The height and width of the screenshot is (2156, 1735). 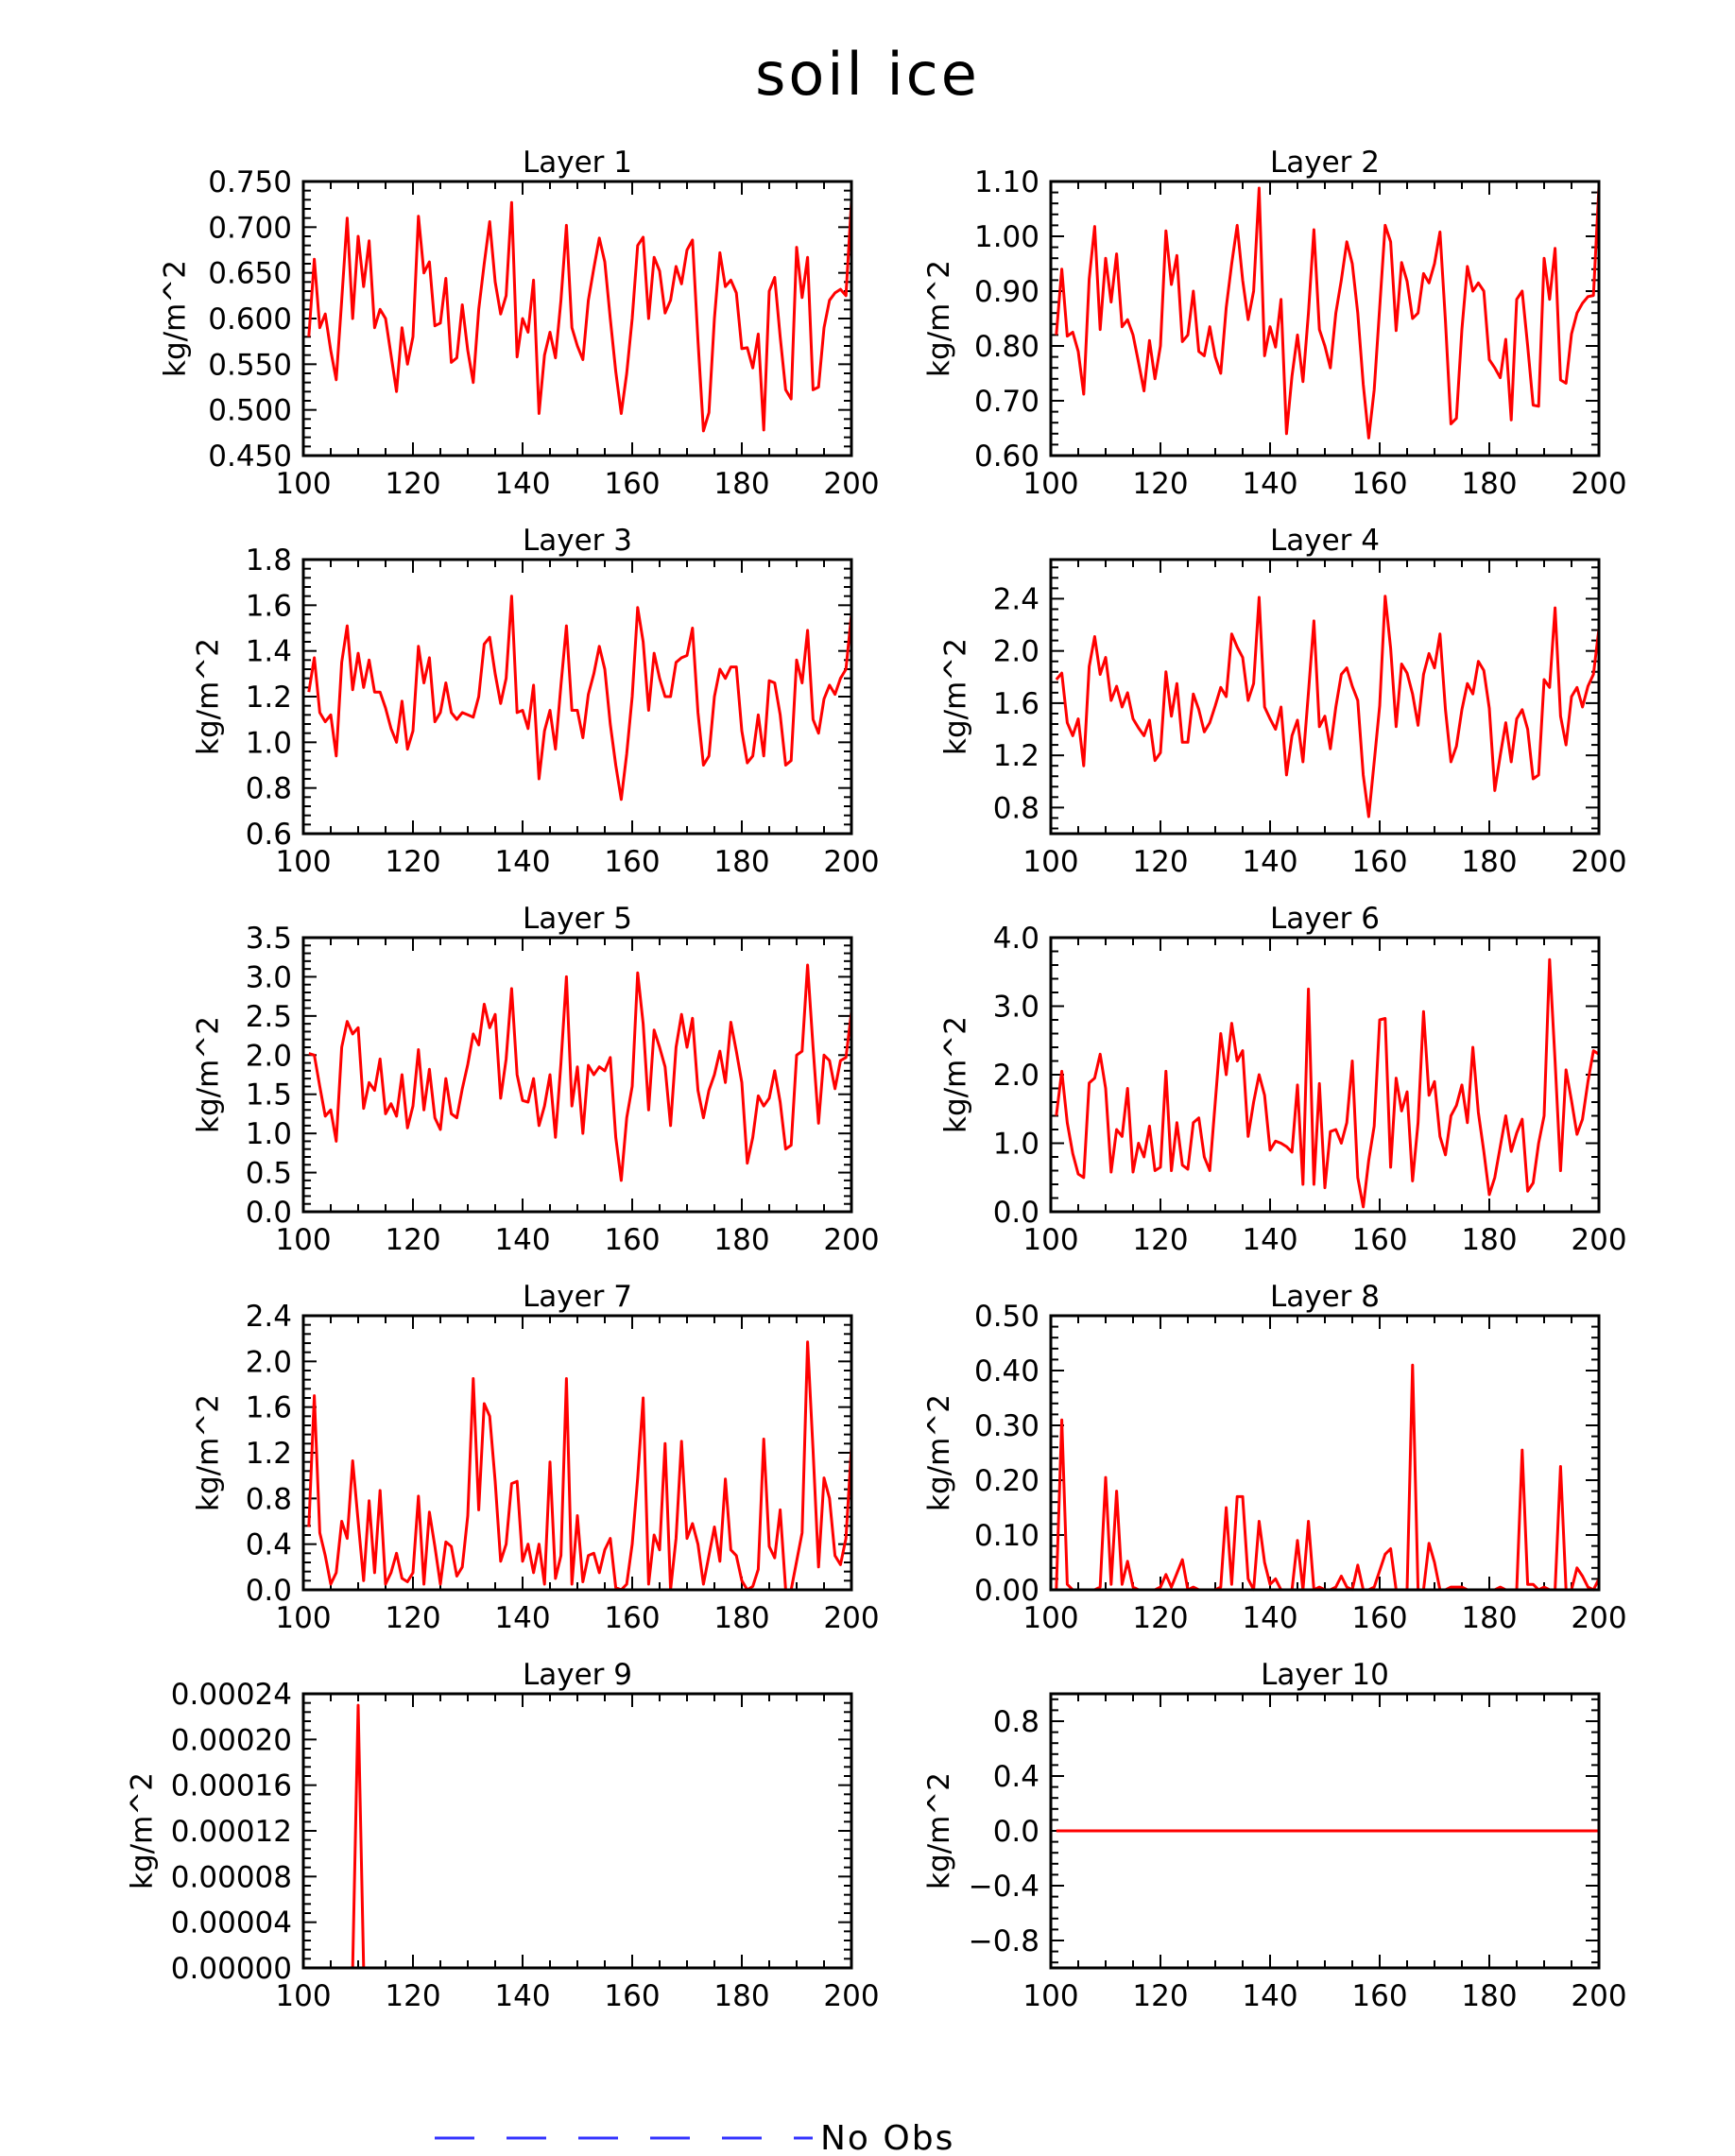 I want to click on panel-title: Layer 2, so click(x=1325, y=163).